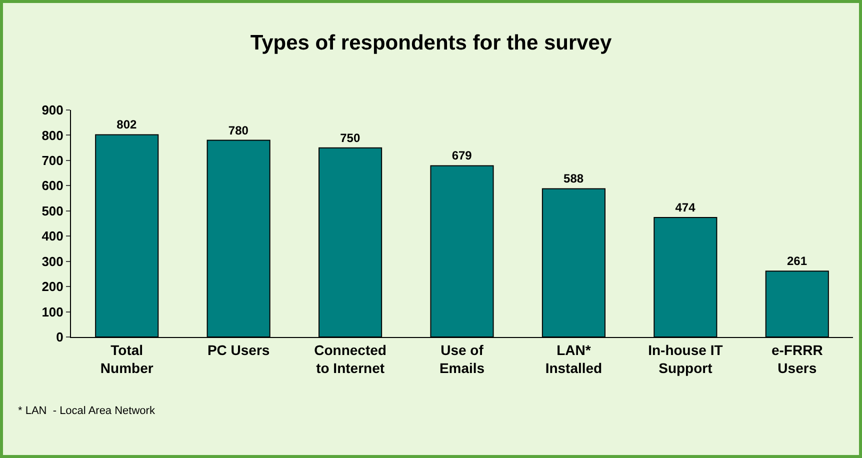 This screenshot has height=458, width=862. I want to click on data-label: 679, so click(462, 155).